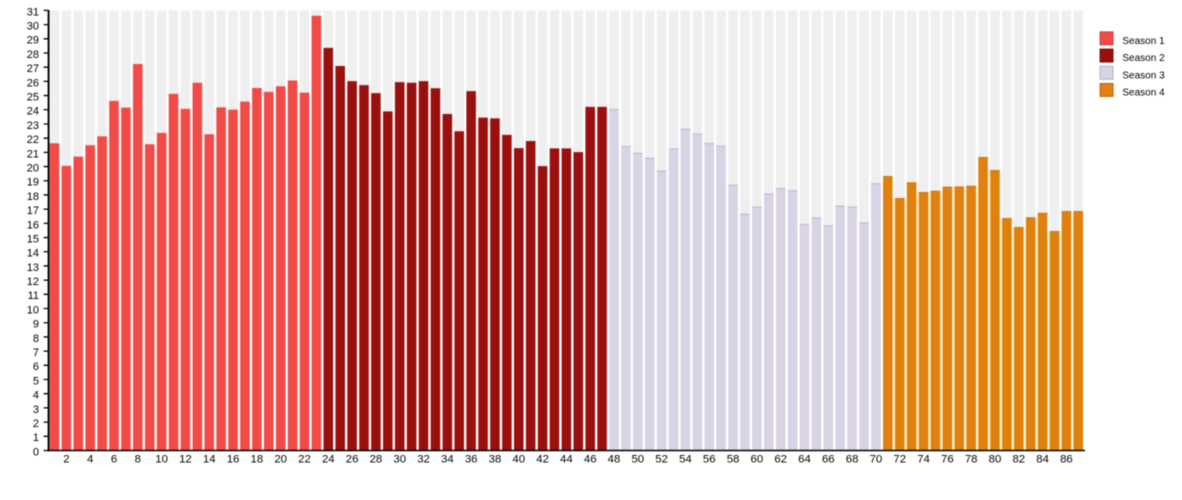  What do you see at coordinates (423, 460) in the screenshot?
I see `svg-text: 32` at bounding box center [423, 460].